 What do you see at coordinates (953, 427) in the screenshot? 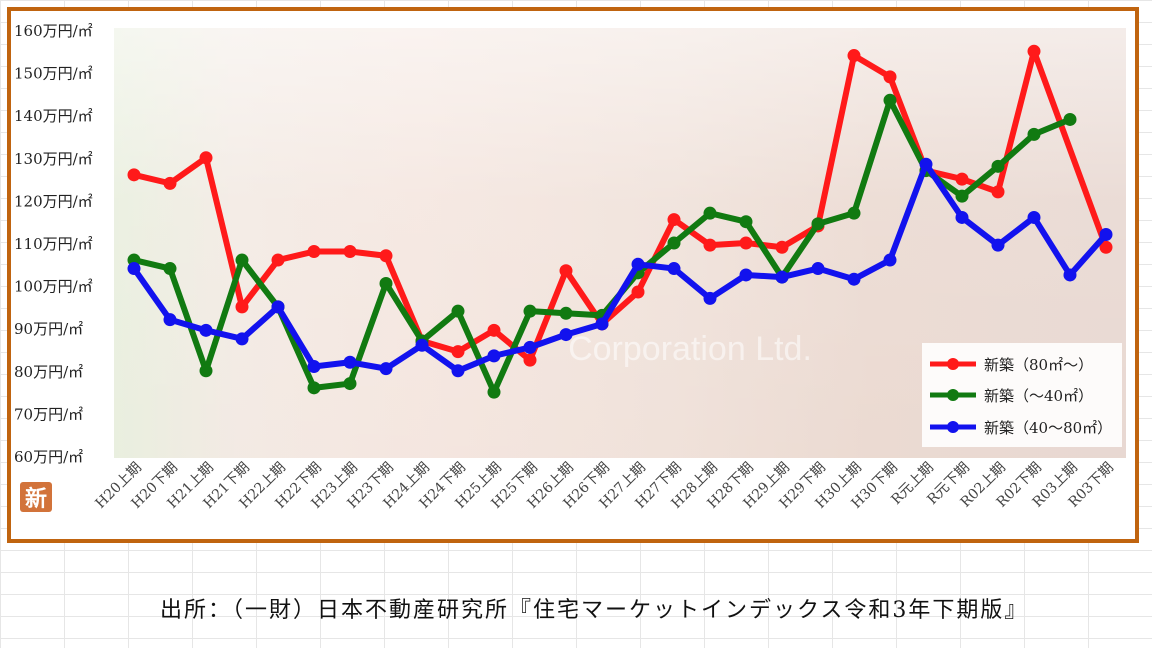
I see `legend-swatch-blue` at bounding box center [953, 427].